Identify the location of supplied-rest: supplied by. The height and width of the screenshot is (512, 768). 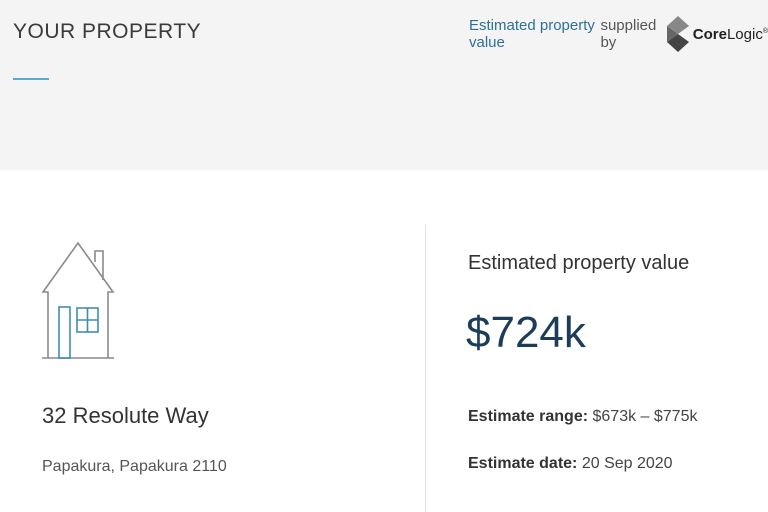
(628, 34).